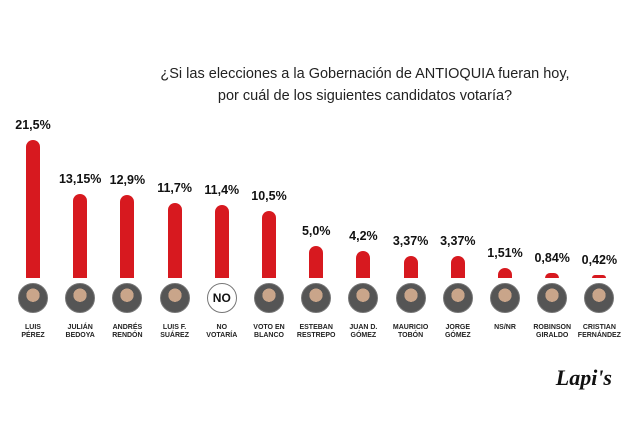  I want to click on source-logo: Lapi's, so click(583, 377).